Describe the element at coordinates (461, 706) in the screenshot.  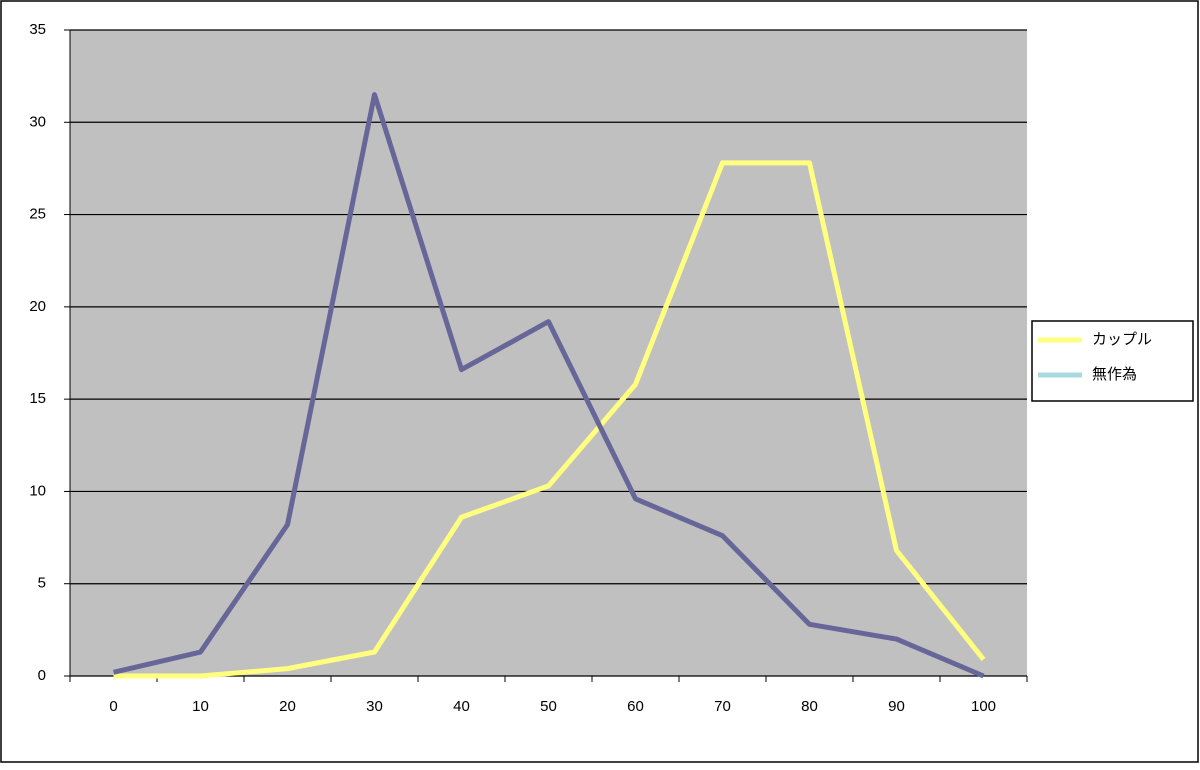
I see `x-tick-label: 40` at that location.